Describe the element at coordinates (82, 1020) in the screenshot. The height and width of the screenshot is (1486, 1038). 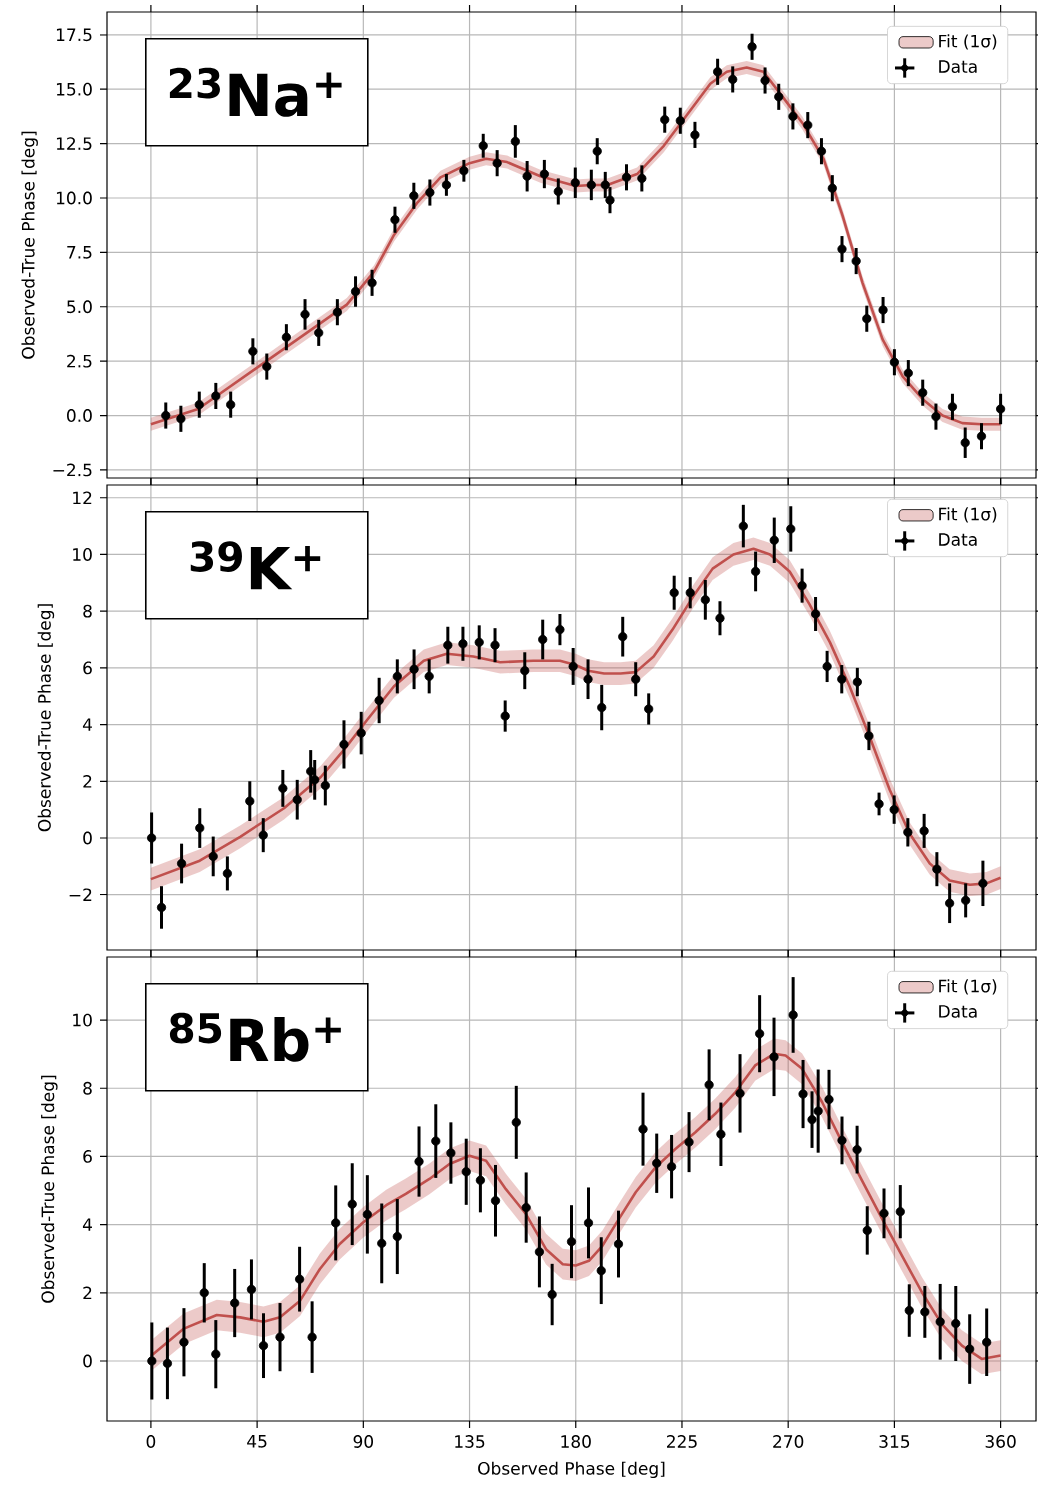
I see `y-tick-label: 10` at that location.